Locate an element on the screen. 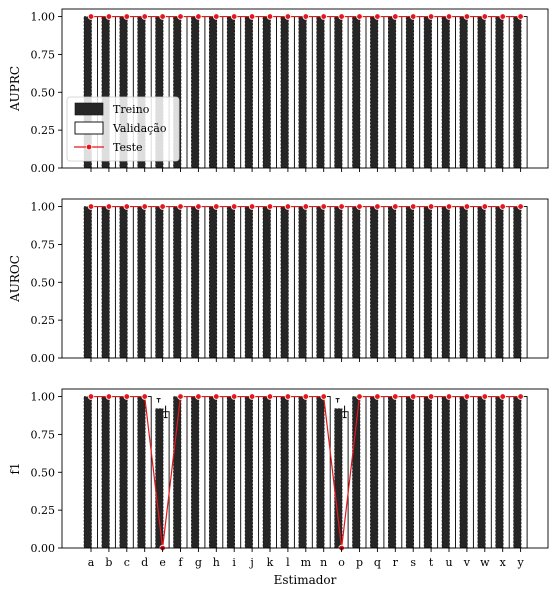 The image size is (560, 598). bar-treino-c is located at coordinates (123, 282).